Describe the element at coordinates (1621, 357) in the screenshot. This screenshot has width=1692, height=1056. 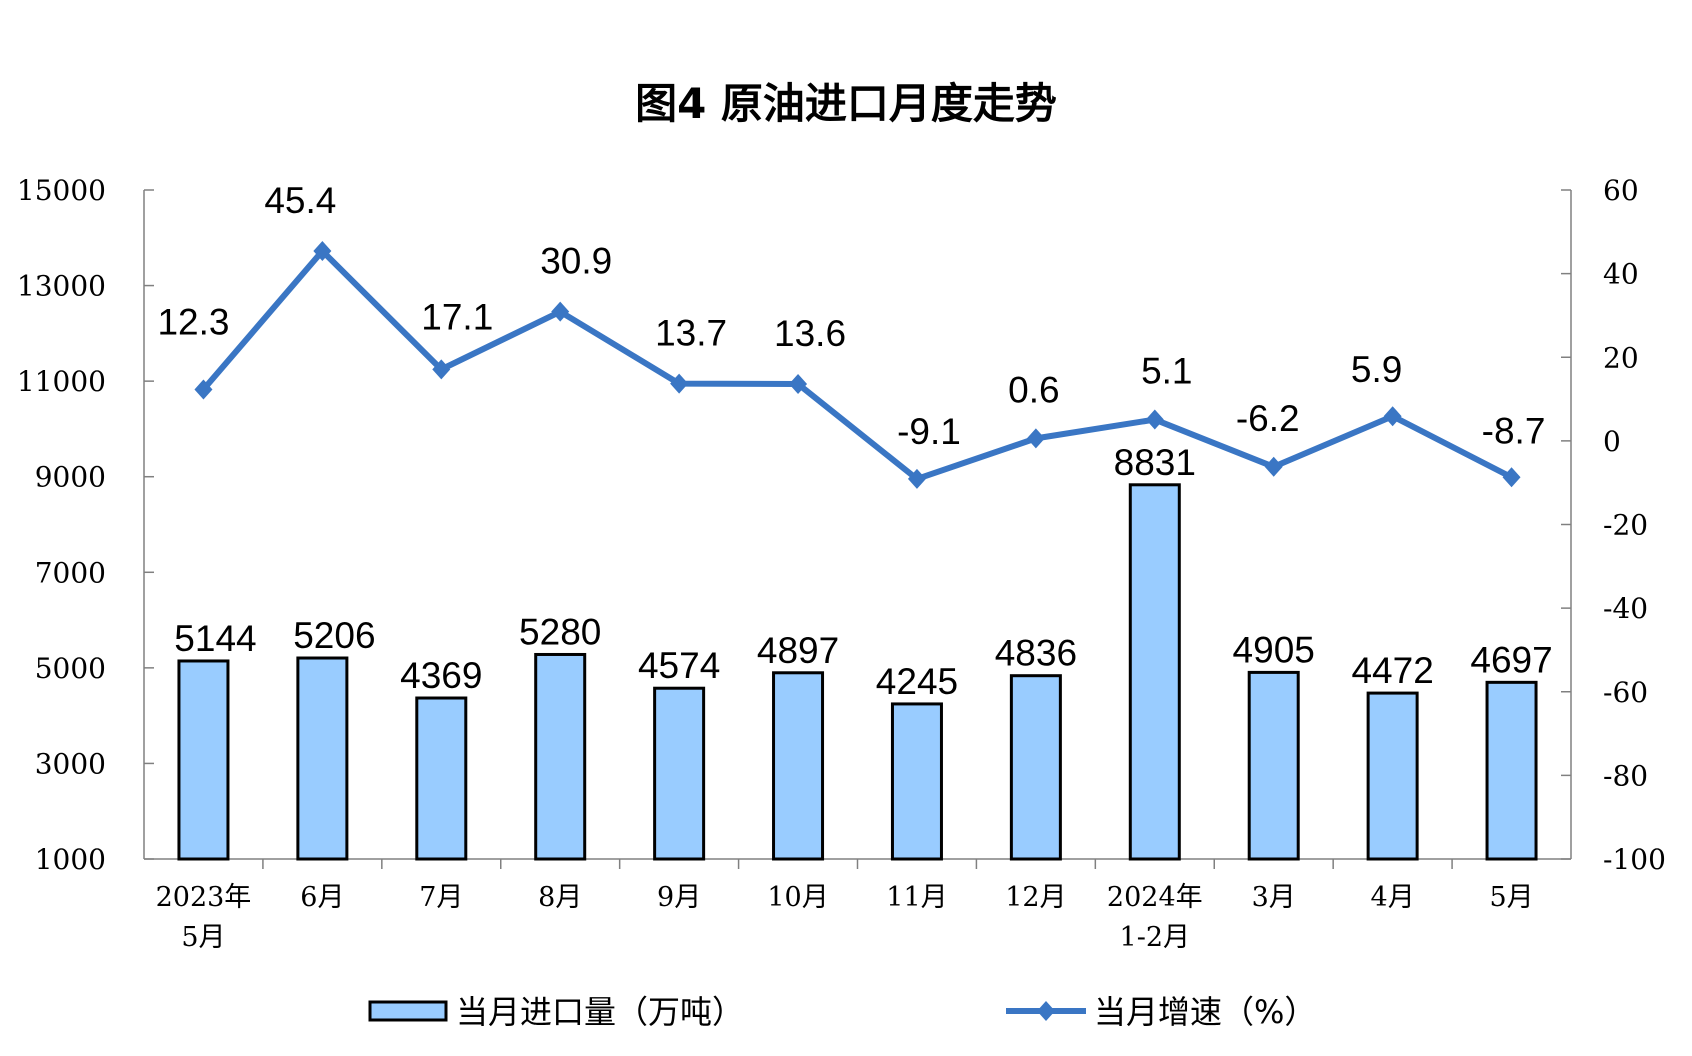
I see `right-tick-label: 20` at that location.